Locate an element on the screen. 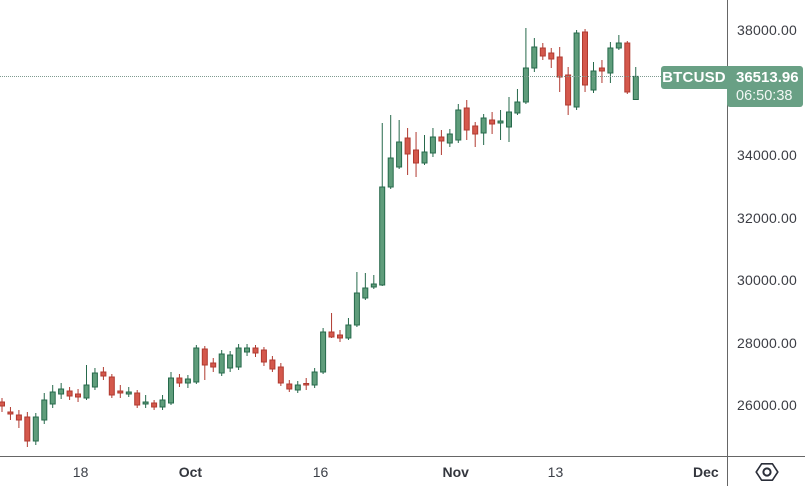 Image resolution: width=805 pixels, height=486 pixels. logo-hexagon-icon is located at coordinates (766, 472).